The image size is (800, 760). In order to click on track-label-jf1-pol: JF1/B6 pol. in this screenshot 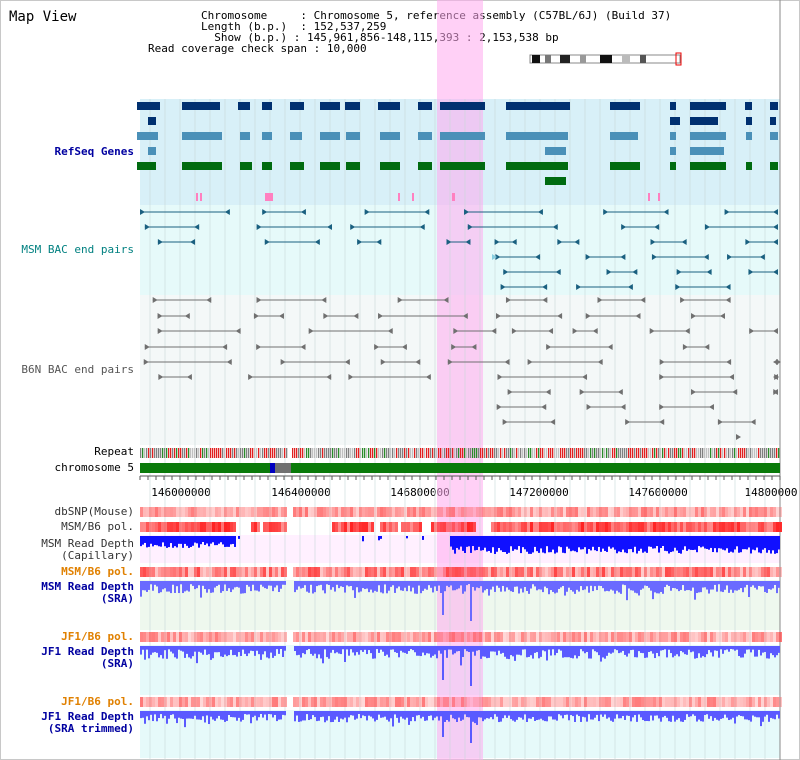, I will do `click(97, 636)`.